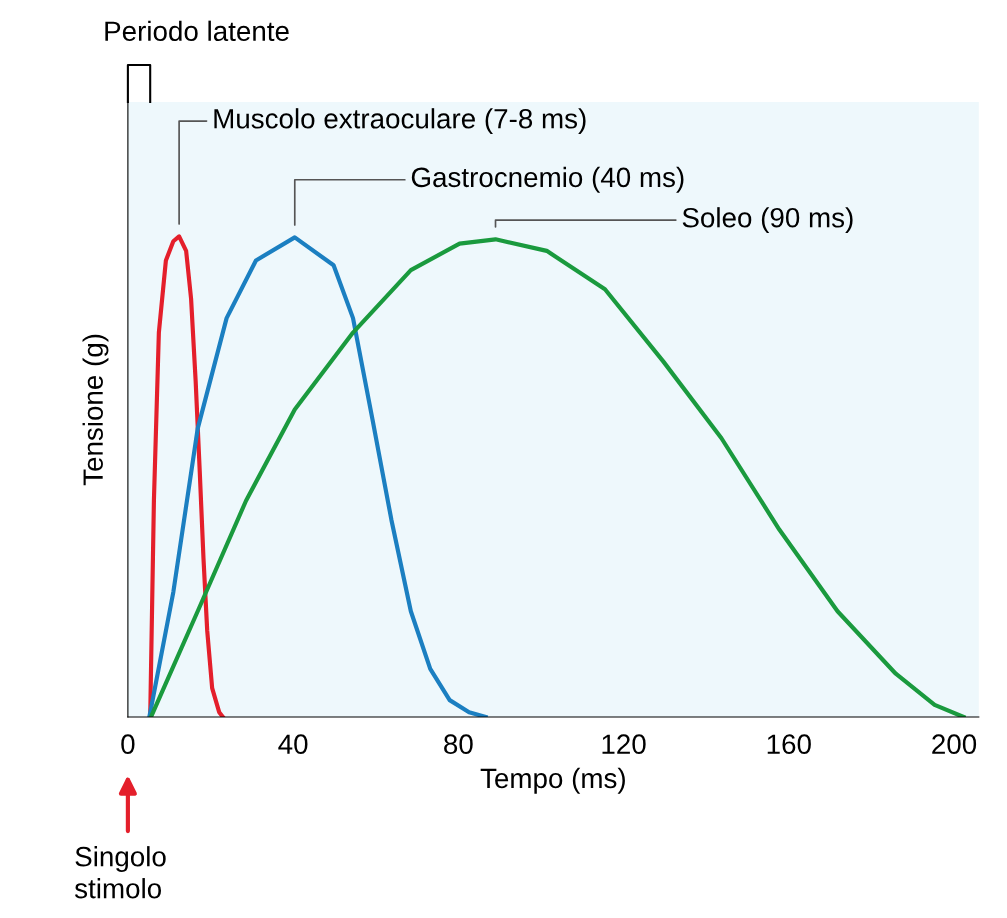 The image size is (1007, 918). What do you see at coordinates (767, 220) in the screenshot?
I see `text: Soleo (90 ms)` at bounding box center [767, 220].